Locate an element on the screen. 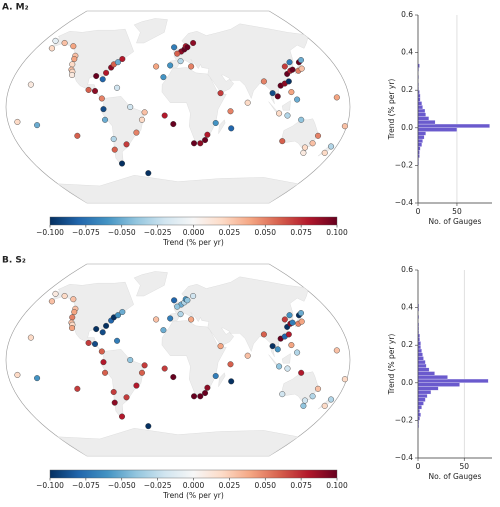 The height and width of the screenshot is (507, 500). y-tick-label: 0.6 is located at coordinates (407, 269).